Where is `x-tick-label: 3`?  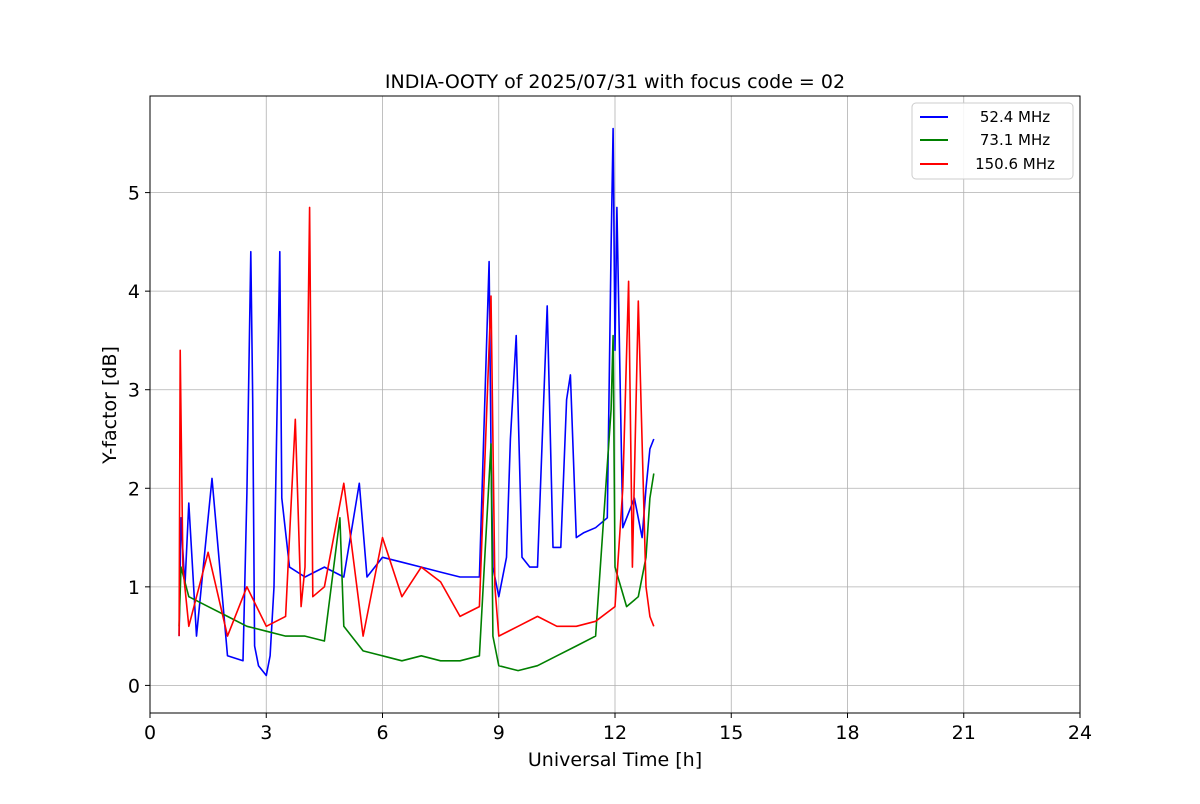 x-tick-label: 3 is located at coordinates (266, 733).